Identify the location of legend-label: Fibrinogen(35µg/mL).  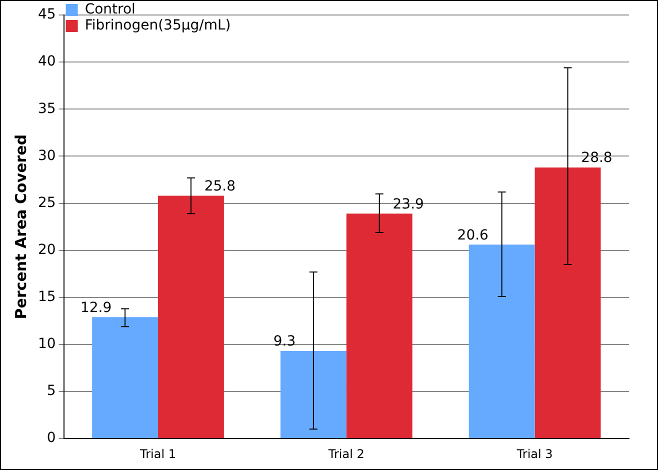
(157, 26).